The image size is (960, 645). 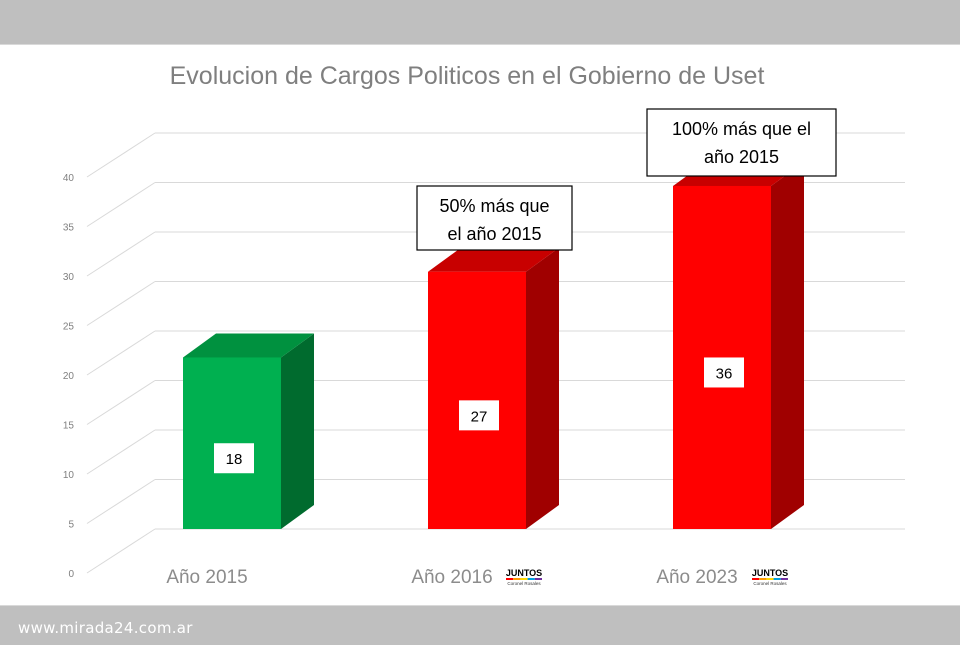 What do you see at coordinates (493, 388) in the screenshot?
I see `bar-2: 27` at bounding box center [493, 388].